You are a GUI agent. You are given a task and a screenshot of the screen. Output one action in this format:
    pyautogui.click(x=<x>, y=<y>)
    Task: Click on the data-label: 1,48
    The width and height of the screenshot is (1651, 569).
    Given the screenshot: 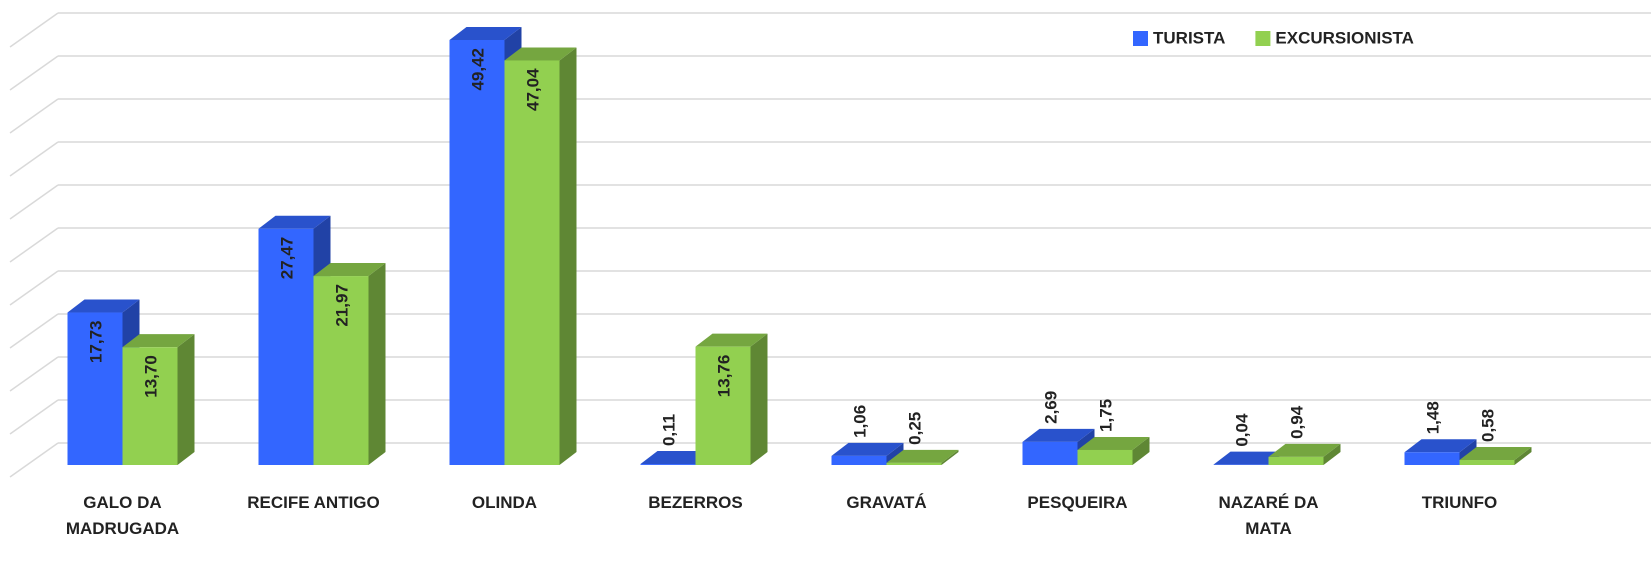 What is the action you would take?
    pyautogui.click(x=1432, y=417)
    